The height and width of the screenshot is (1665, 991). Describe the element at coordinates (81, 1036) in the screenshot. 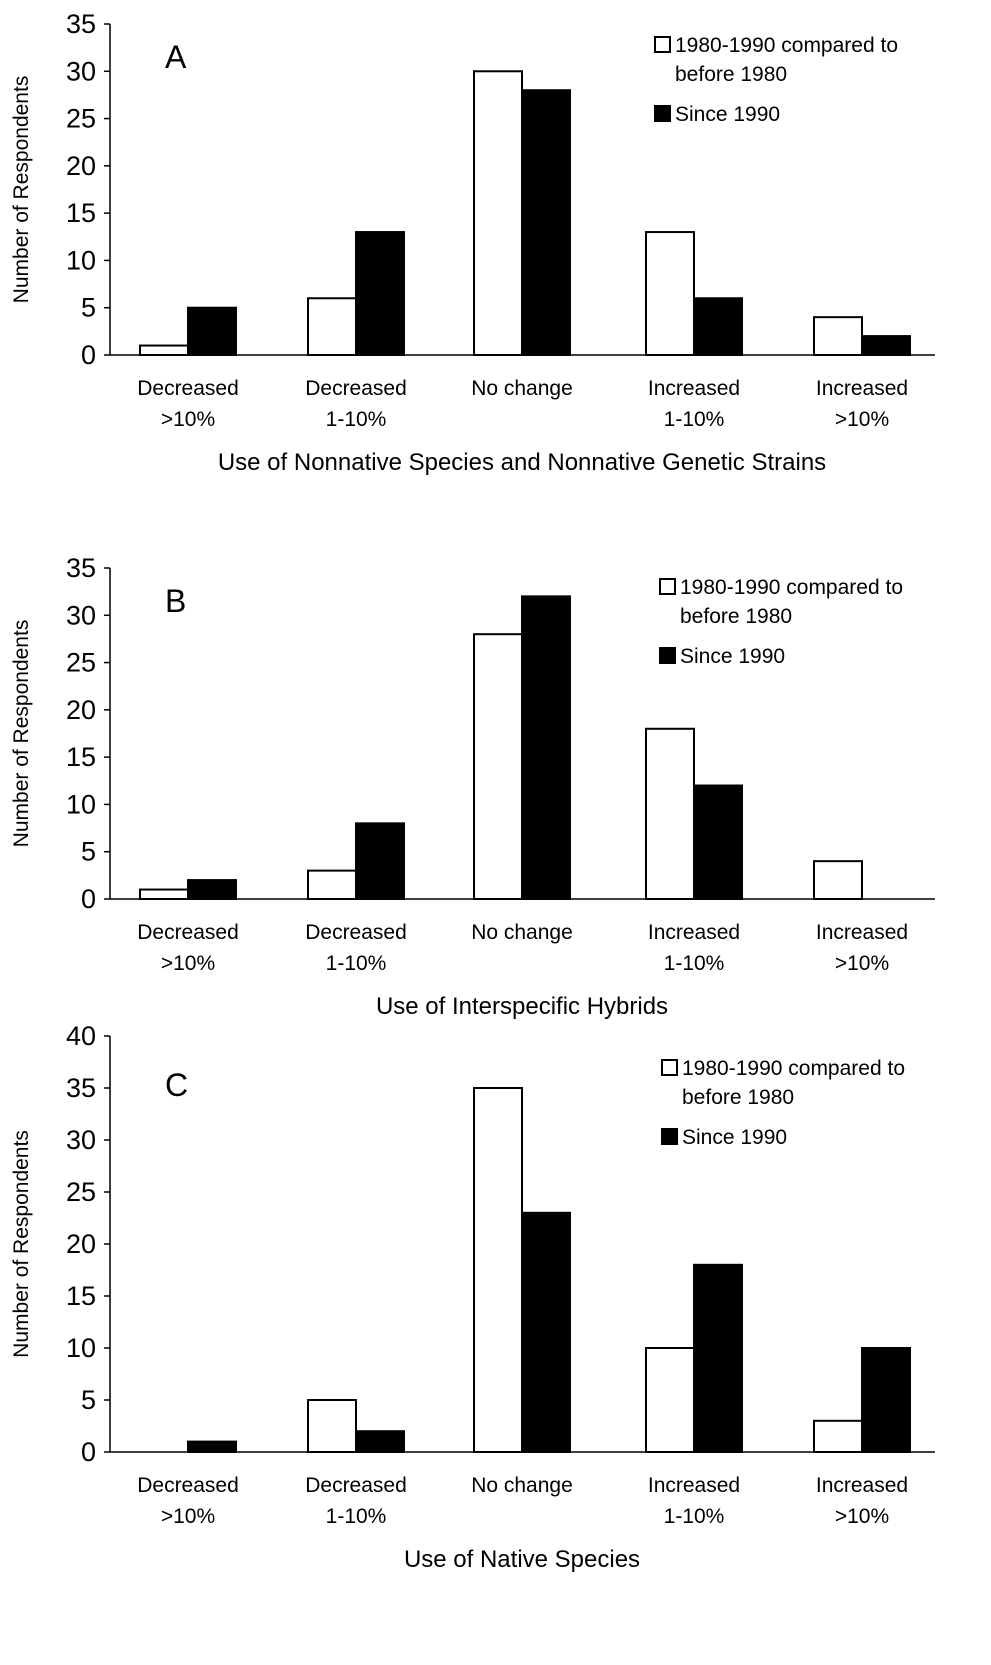

I see `y-tick-label: 40` at that location.